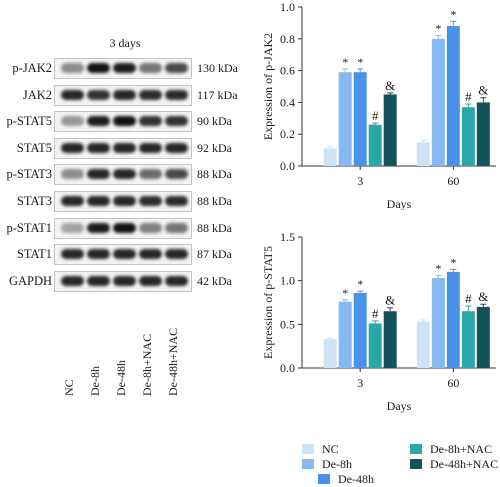  I want to click on molecular-weight-label: 117 kDa, so click(217, 94).